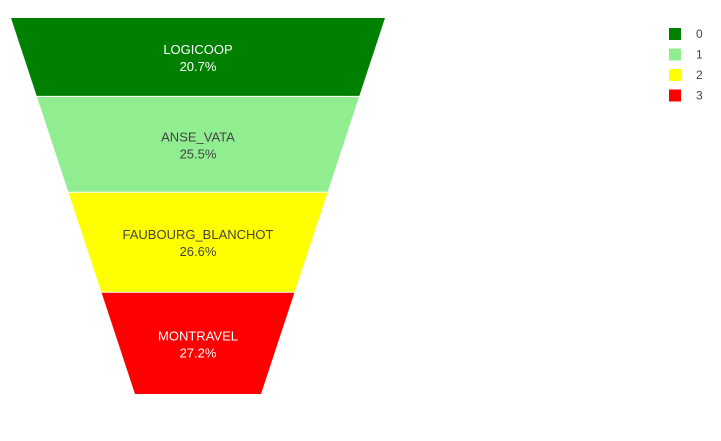  I want to click on legend-label: 2, so click(699, 75).